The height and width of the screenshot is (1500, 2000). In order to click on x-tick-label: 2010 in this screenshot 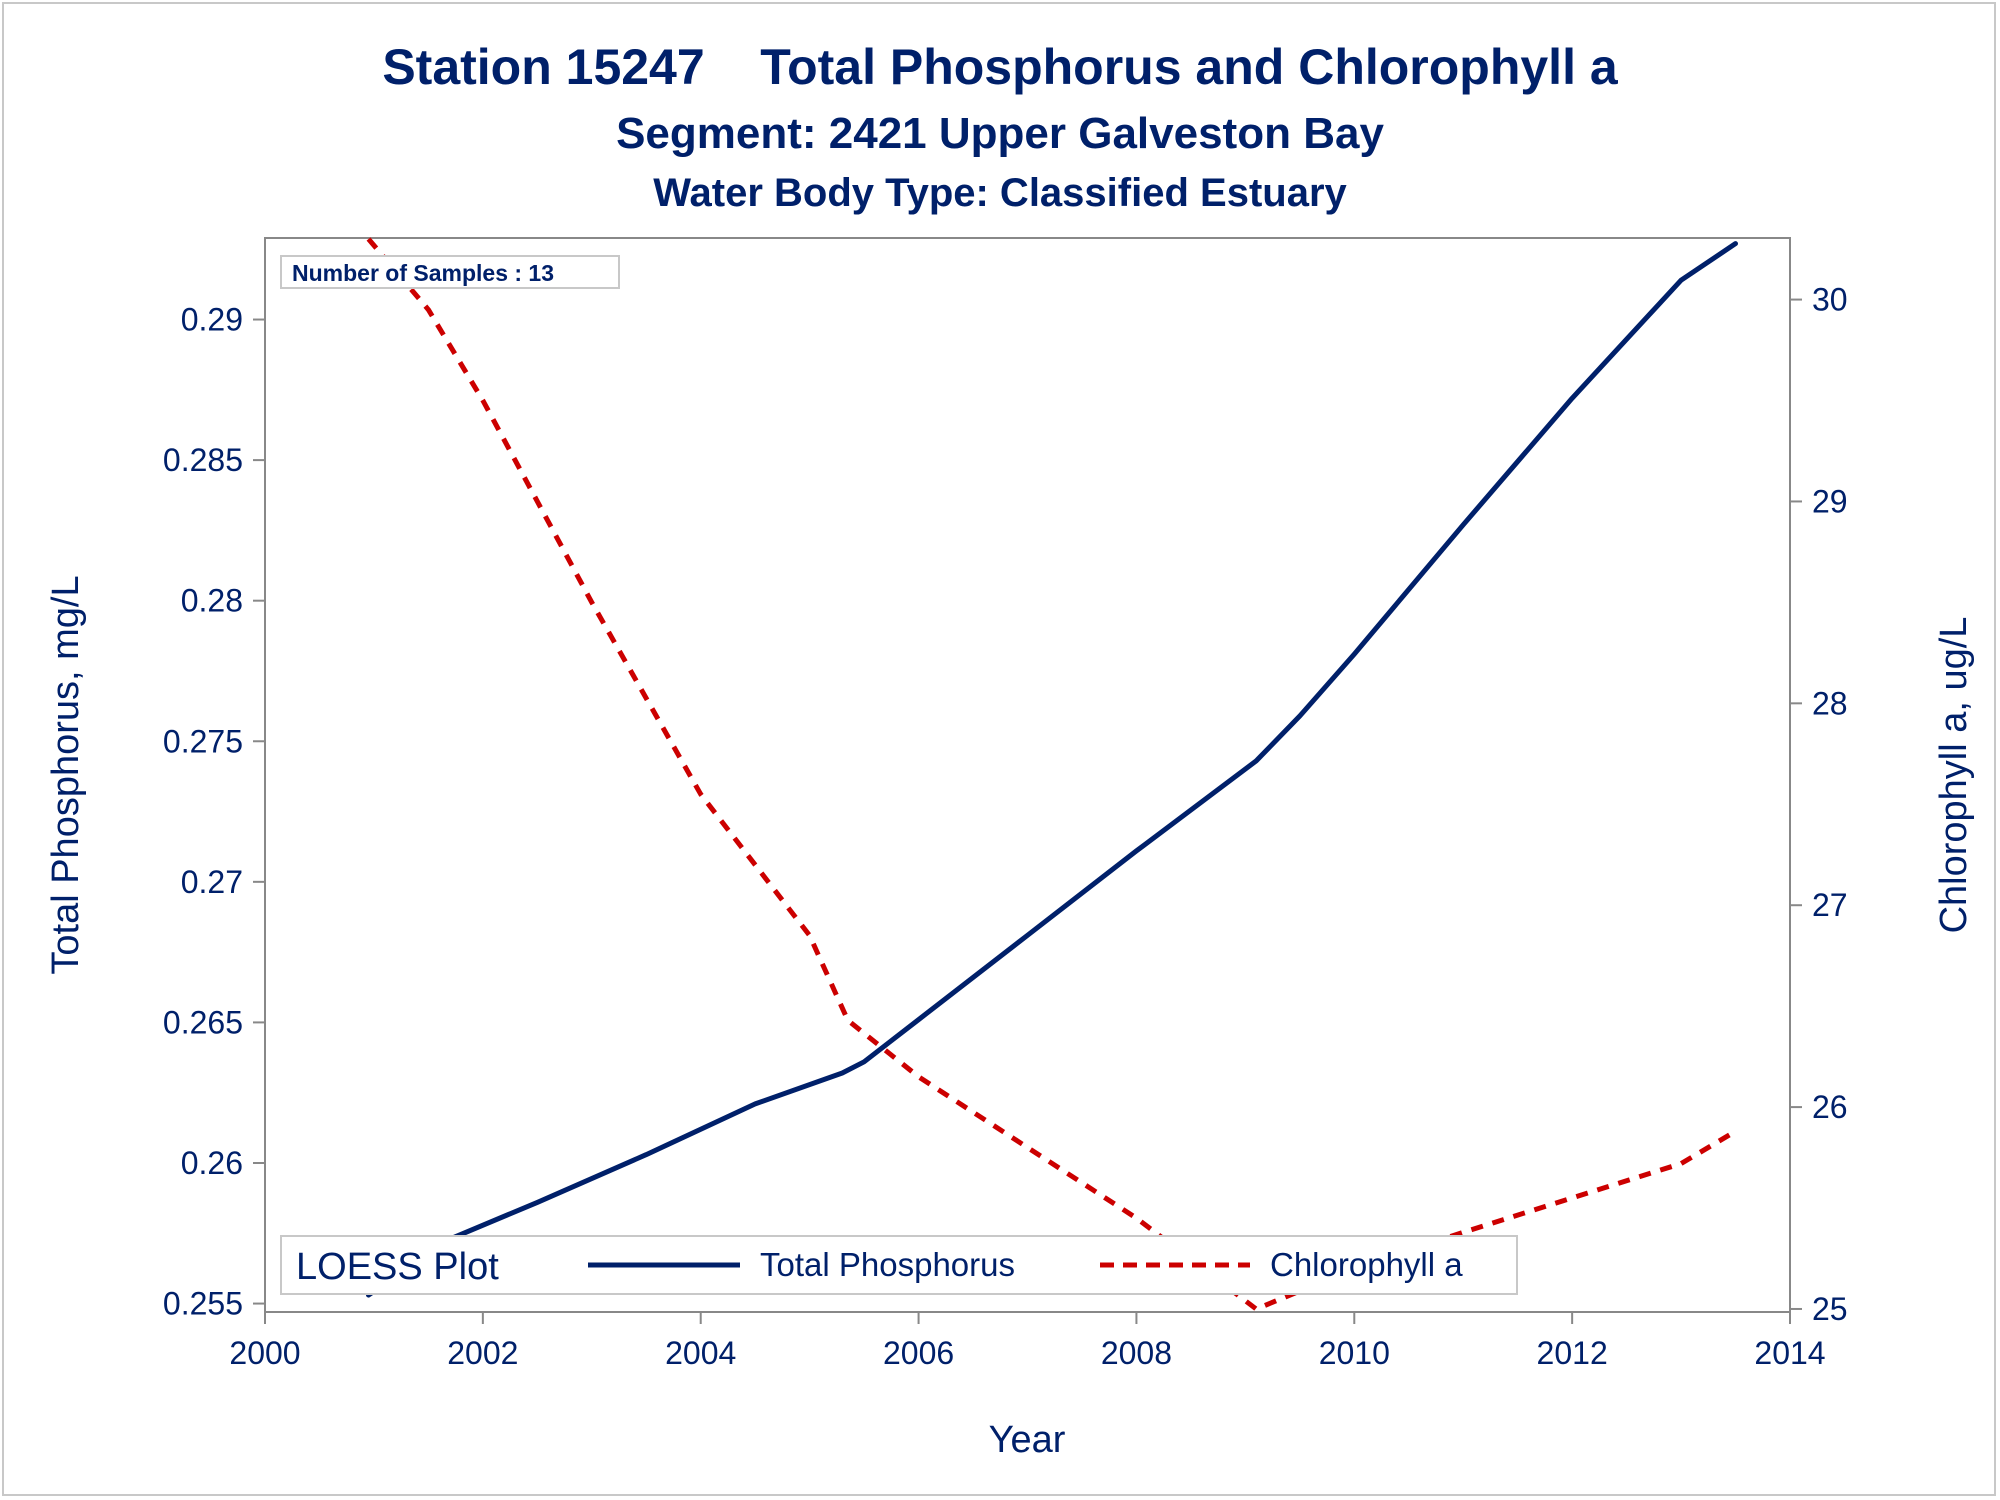, I will do `click(1354, 1353)`.